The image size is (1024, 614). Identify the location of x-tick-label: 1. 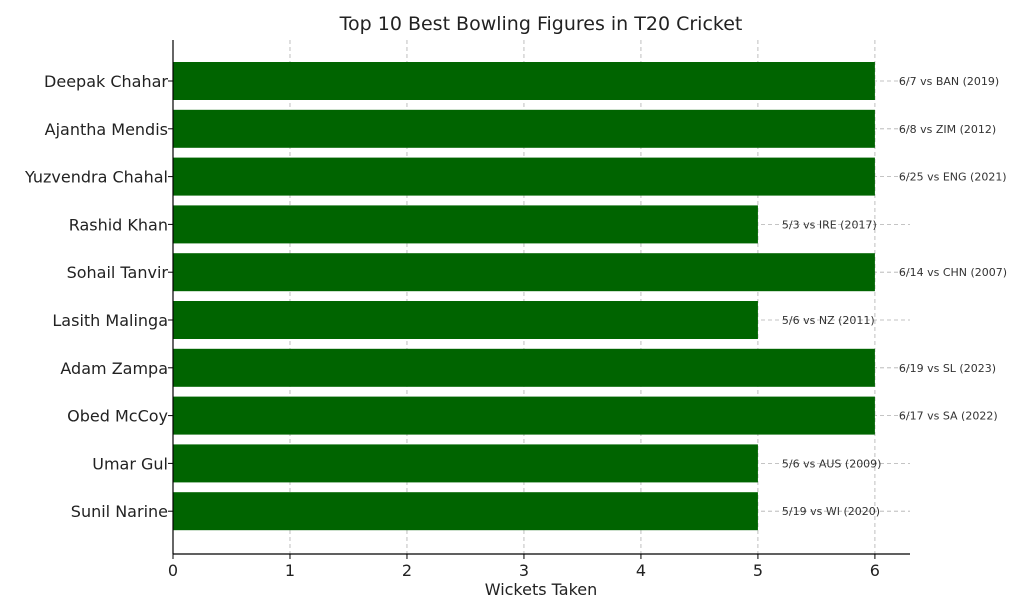
(290, 570).